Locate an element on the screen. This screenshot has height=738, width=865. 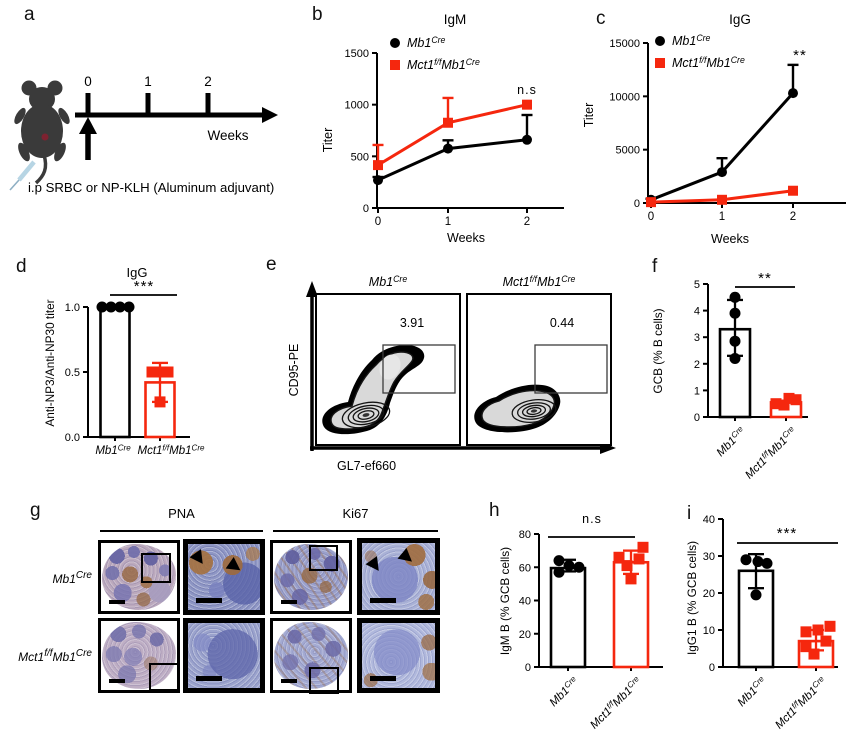
gate-value-control: 3.91 is located at coordinates (412, 323).